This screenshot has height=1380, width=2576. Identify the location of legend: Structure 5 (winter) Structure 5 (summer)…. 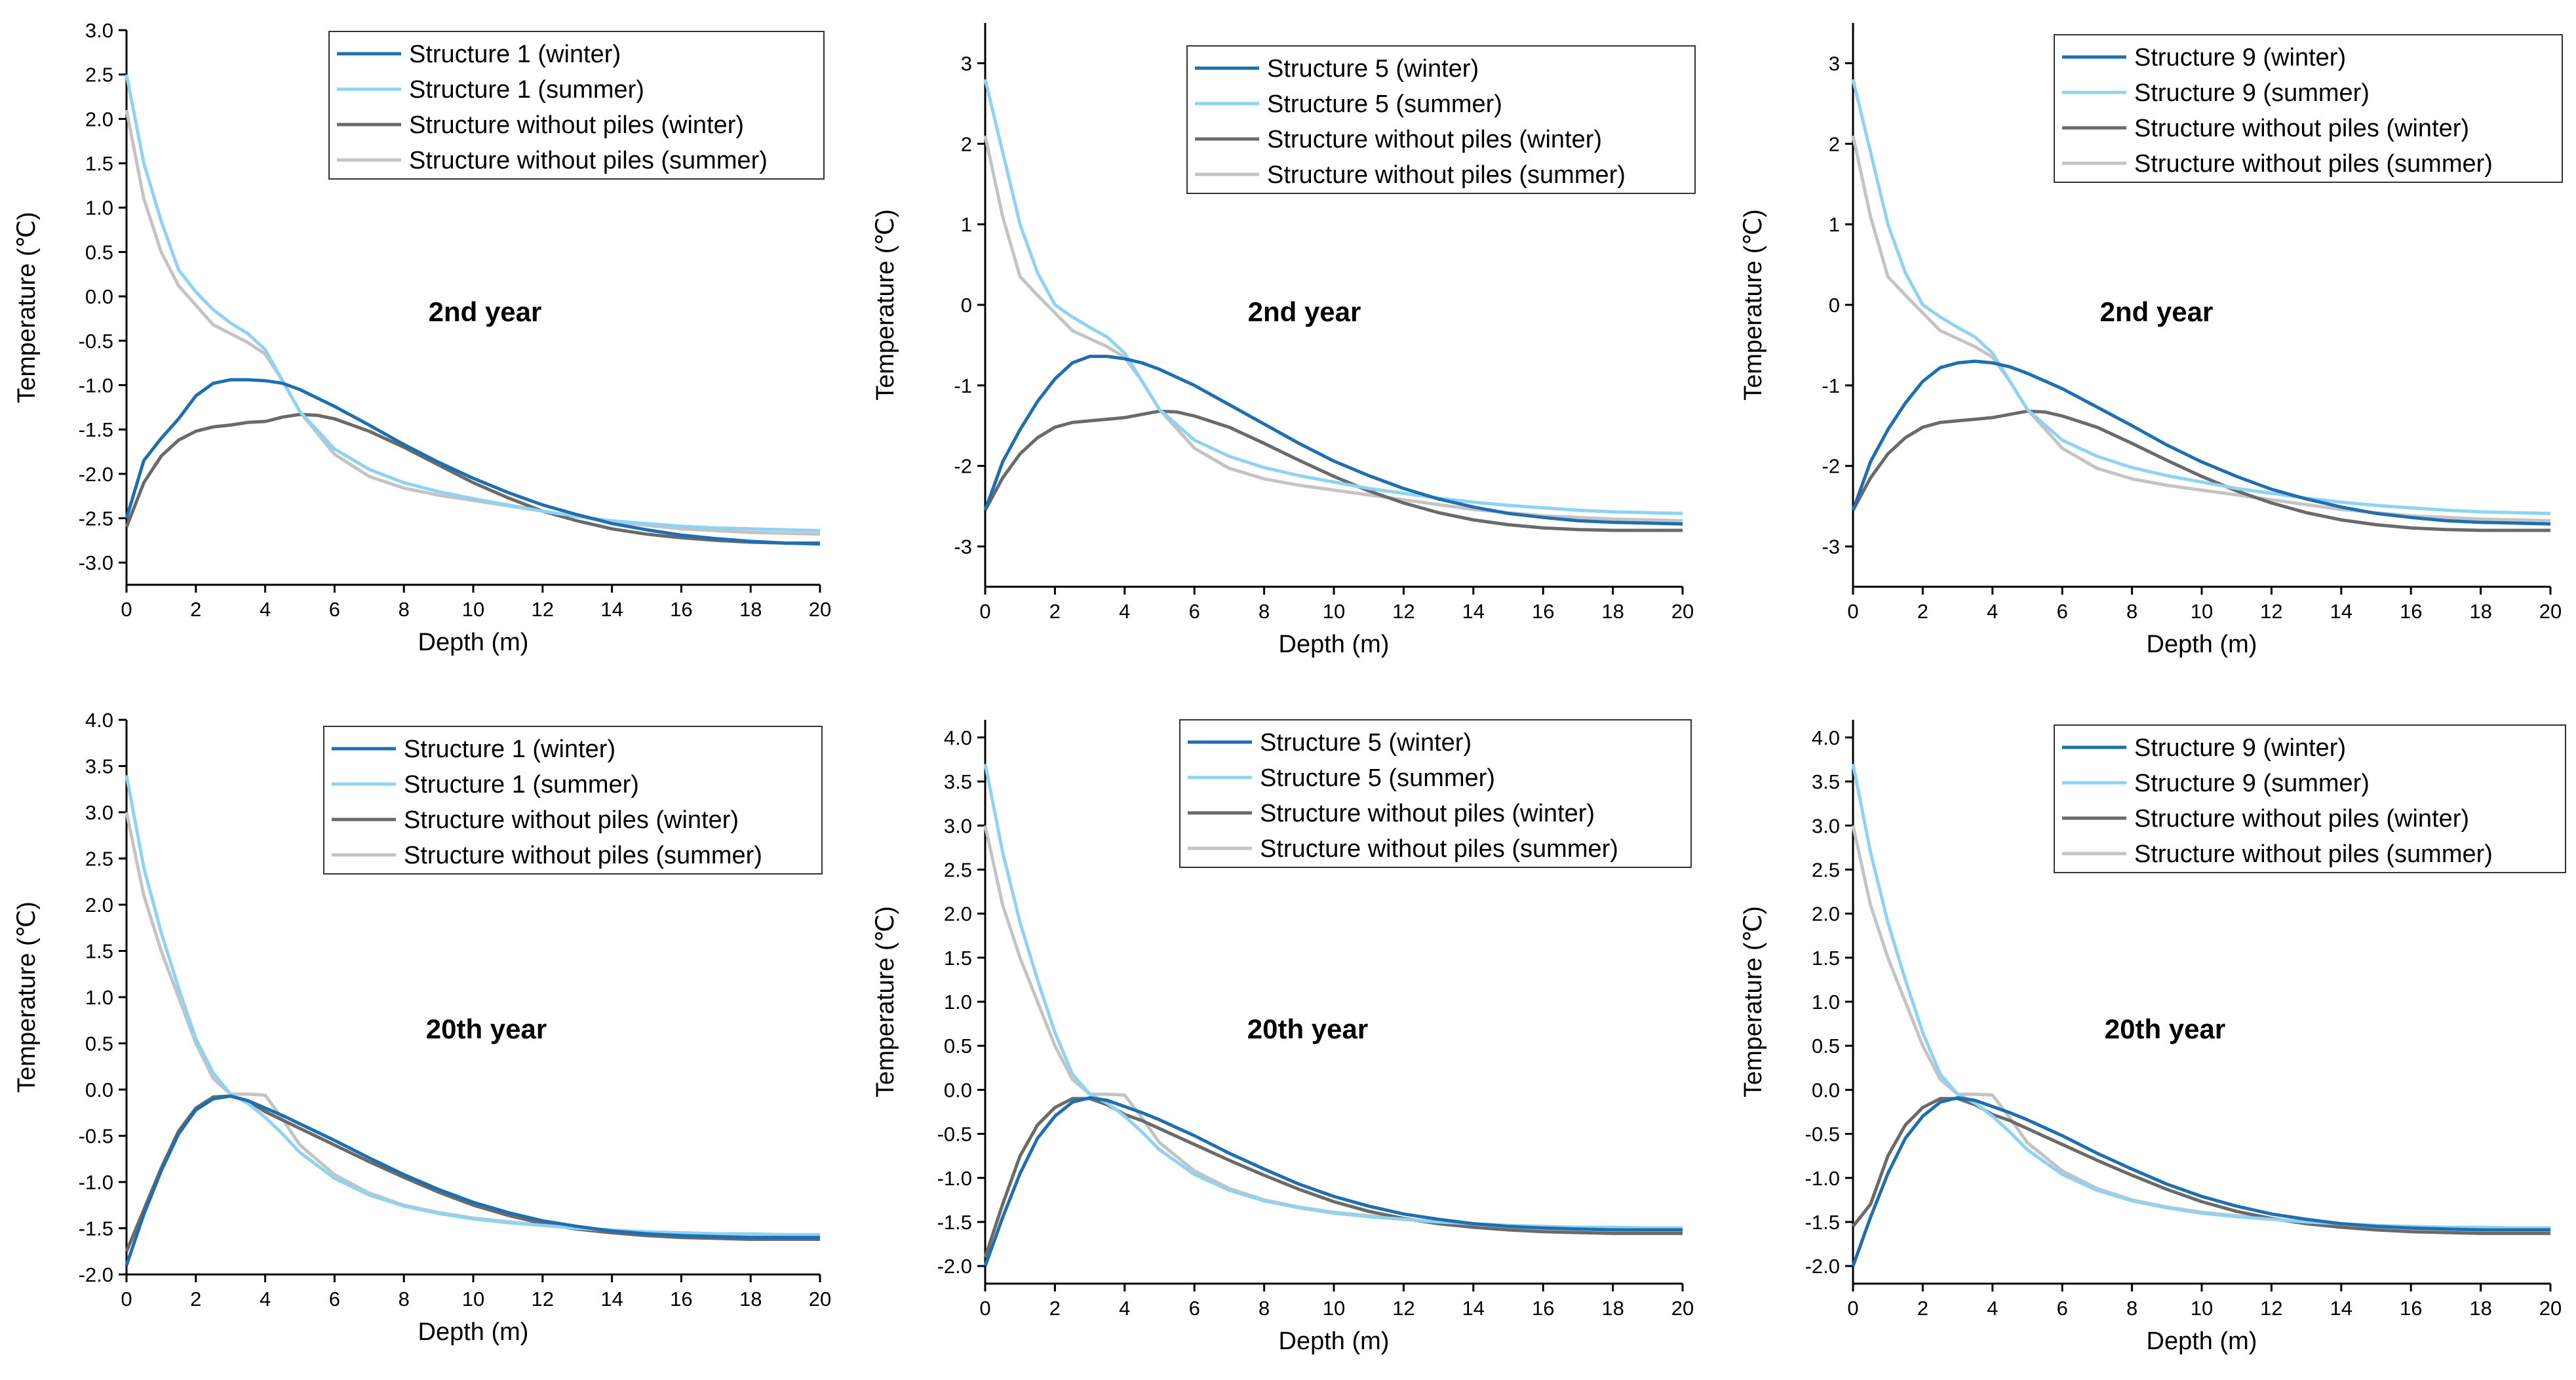
(1435, 793).